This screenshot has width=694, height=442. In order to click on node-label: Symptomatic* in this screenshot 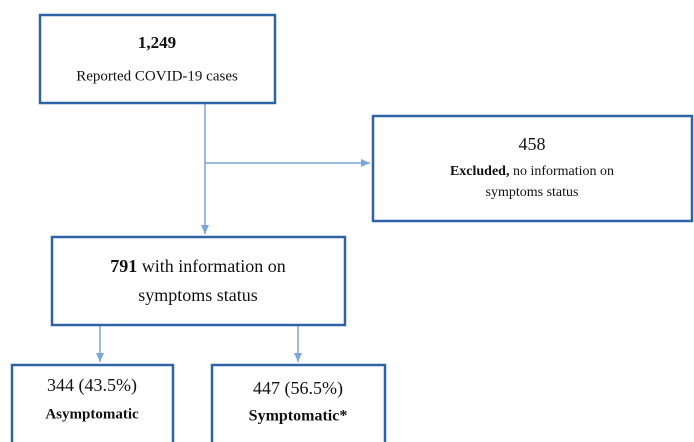, I will do `click(298, 416)`.